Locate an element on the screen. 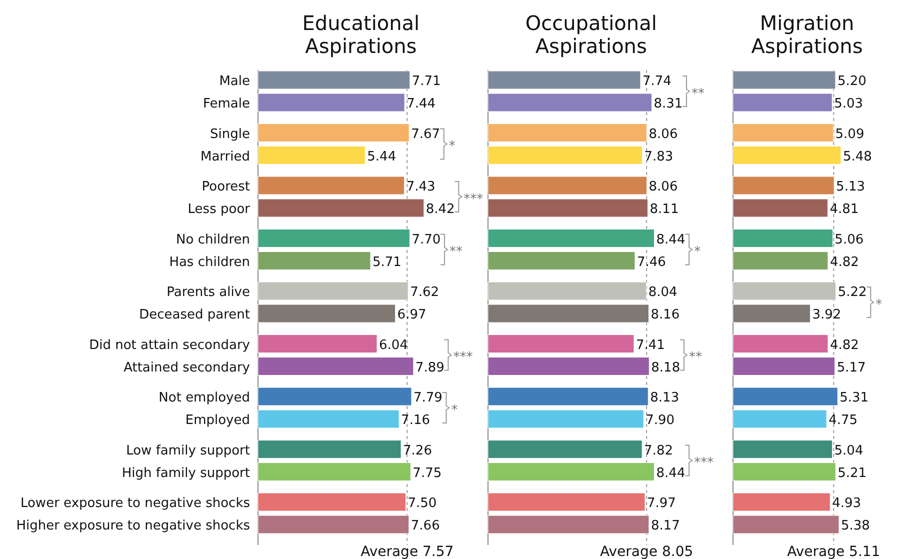 The height and width of the screenshot is (559, 897). y-tick-label: Employed is located at coordinates (217, 420).